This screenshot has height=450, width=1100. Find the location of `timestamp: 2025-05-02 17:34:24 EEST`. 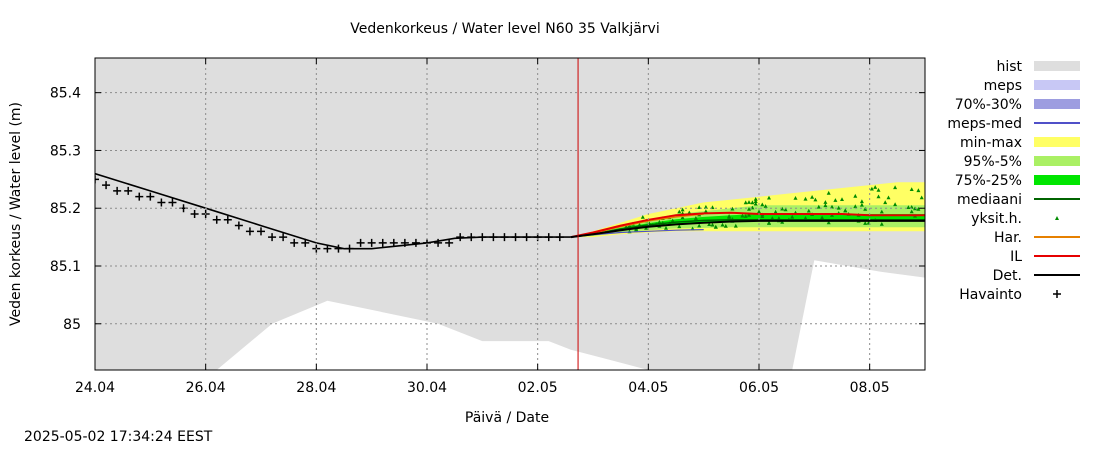

timestamp: 2025-05-02 17:34:24 EEST is located at coordinates (118, 437).